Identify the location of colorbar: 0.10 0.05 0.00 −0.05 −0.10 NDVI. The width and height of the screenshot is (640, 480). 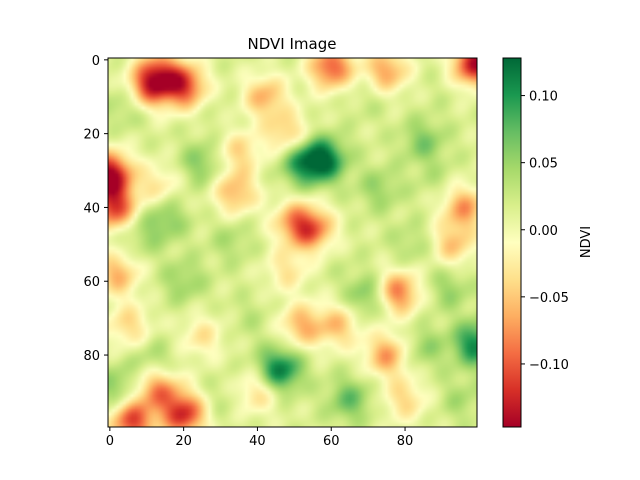
(548, 242).